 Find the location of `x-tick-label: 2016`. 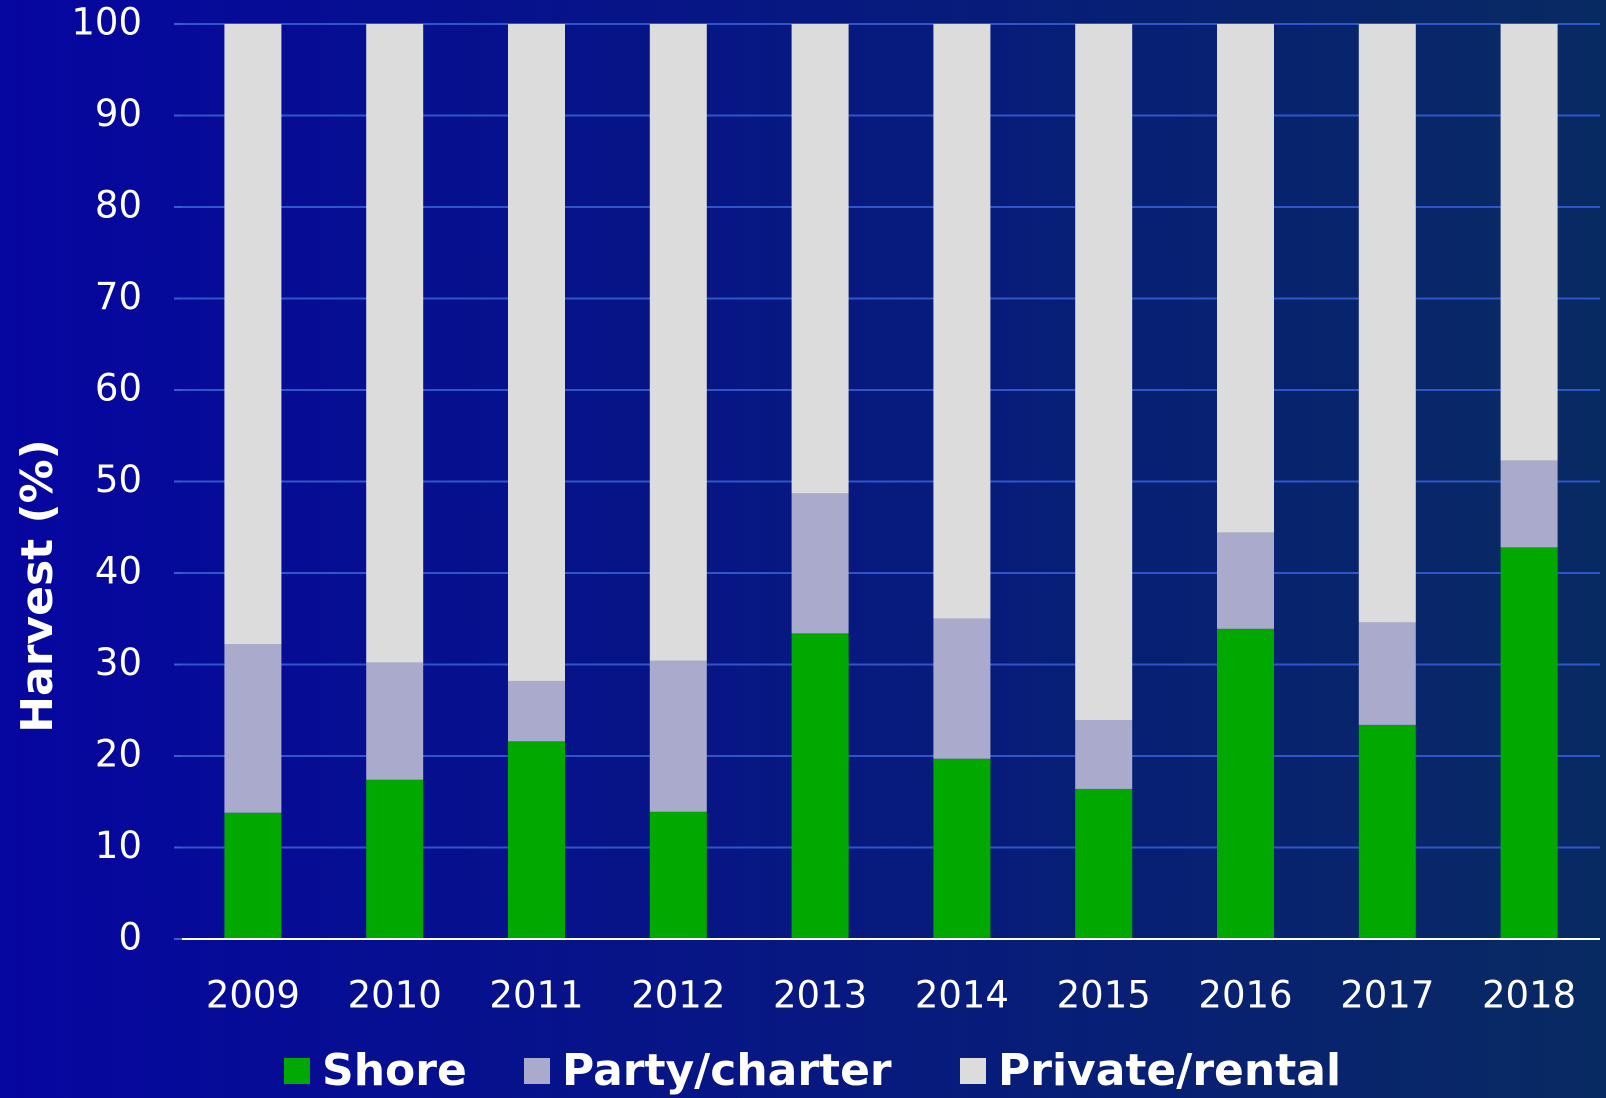

x-tick-label: 2016 is located at coordinates (1245, 995).